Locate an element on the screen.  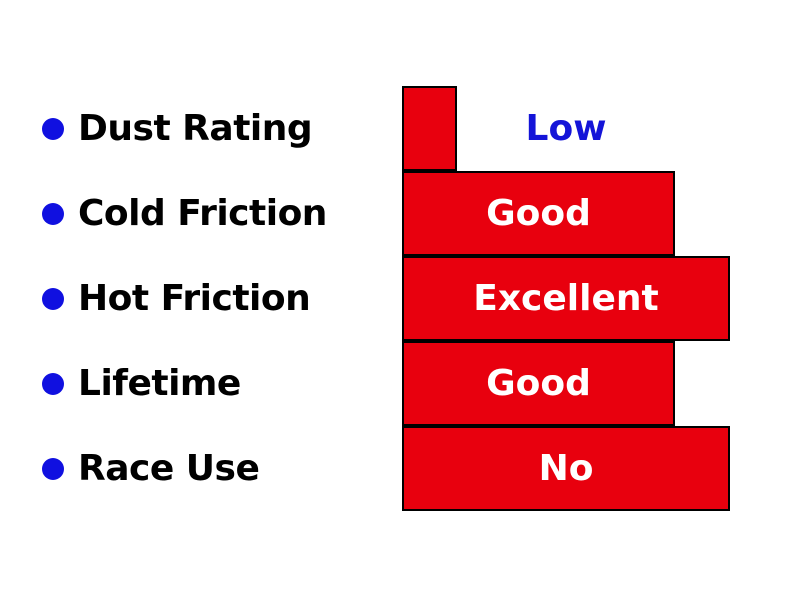
category-label-row: Cold Friction is located at coordinates (184, 213).